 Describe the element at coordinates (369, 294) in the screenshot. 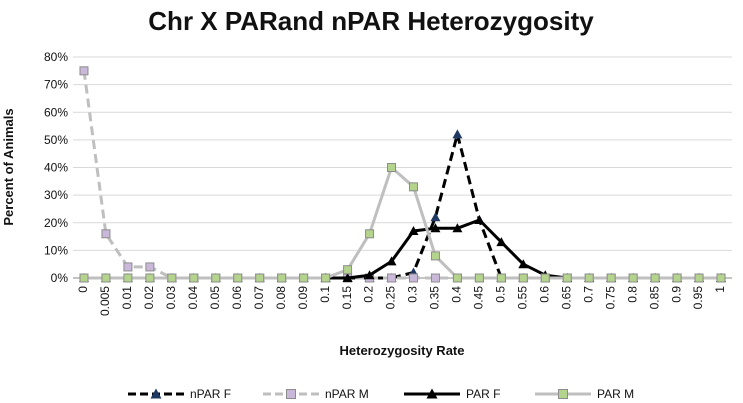

I see `x-tick-label: 0.2` at that location.